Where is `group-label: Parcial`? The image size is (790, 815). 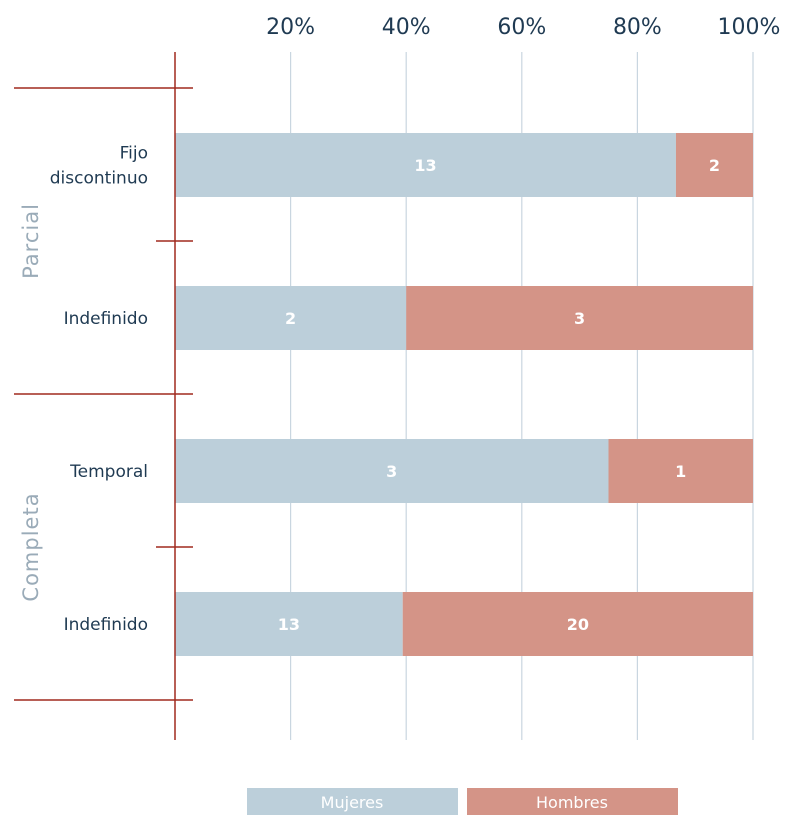
group-label: Parcial is located at coordinates (31, 241).